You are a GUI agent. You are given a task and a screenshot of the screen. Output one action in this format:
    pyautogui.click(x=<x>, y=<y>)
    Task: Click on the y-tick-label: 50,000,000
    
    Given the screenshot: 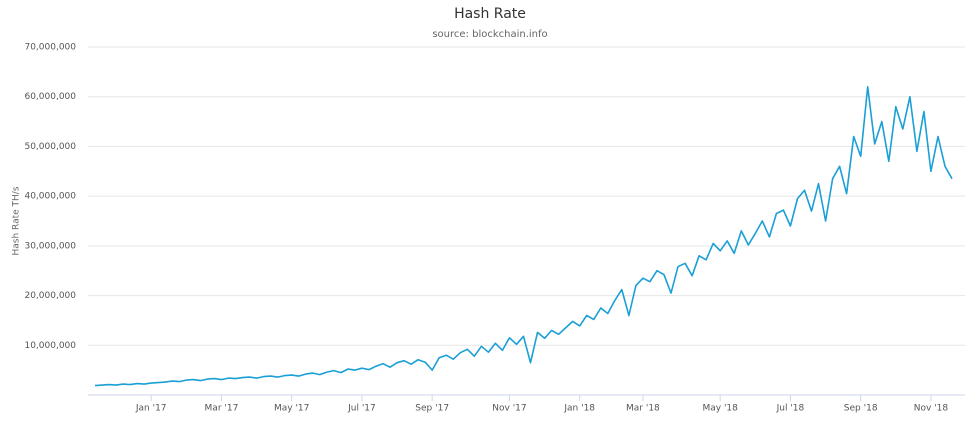 What is the action you would take?
    pyautogui.click(x=50, y=147)
    